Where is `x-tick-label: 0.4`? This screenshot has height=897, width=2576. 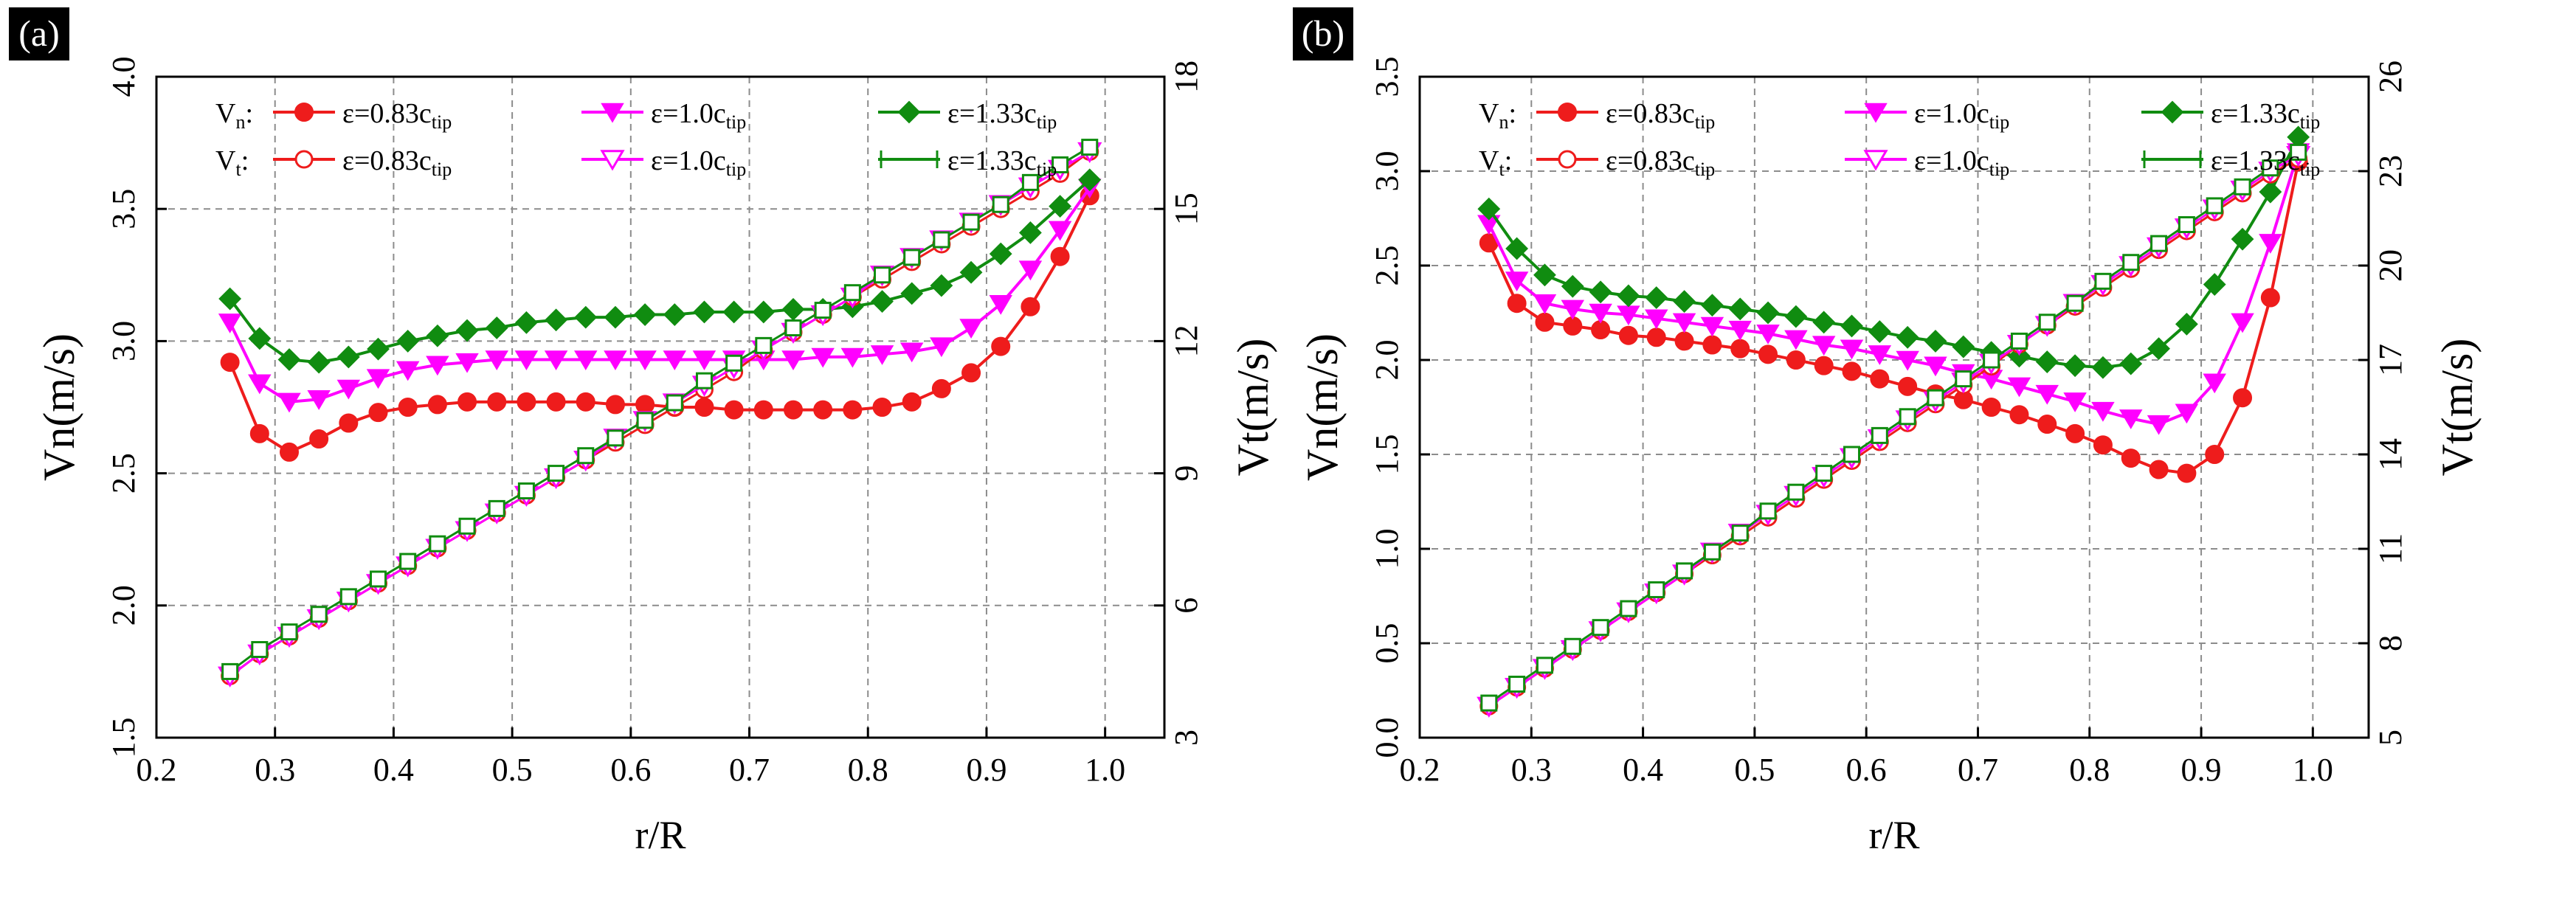 x-tick-label: 0.4 is located at coordinates (393, 770).